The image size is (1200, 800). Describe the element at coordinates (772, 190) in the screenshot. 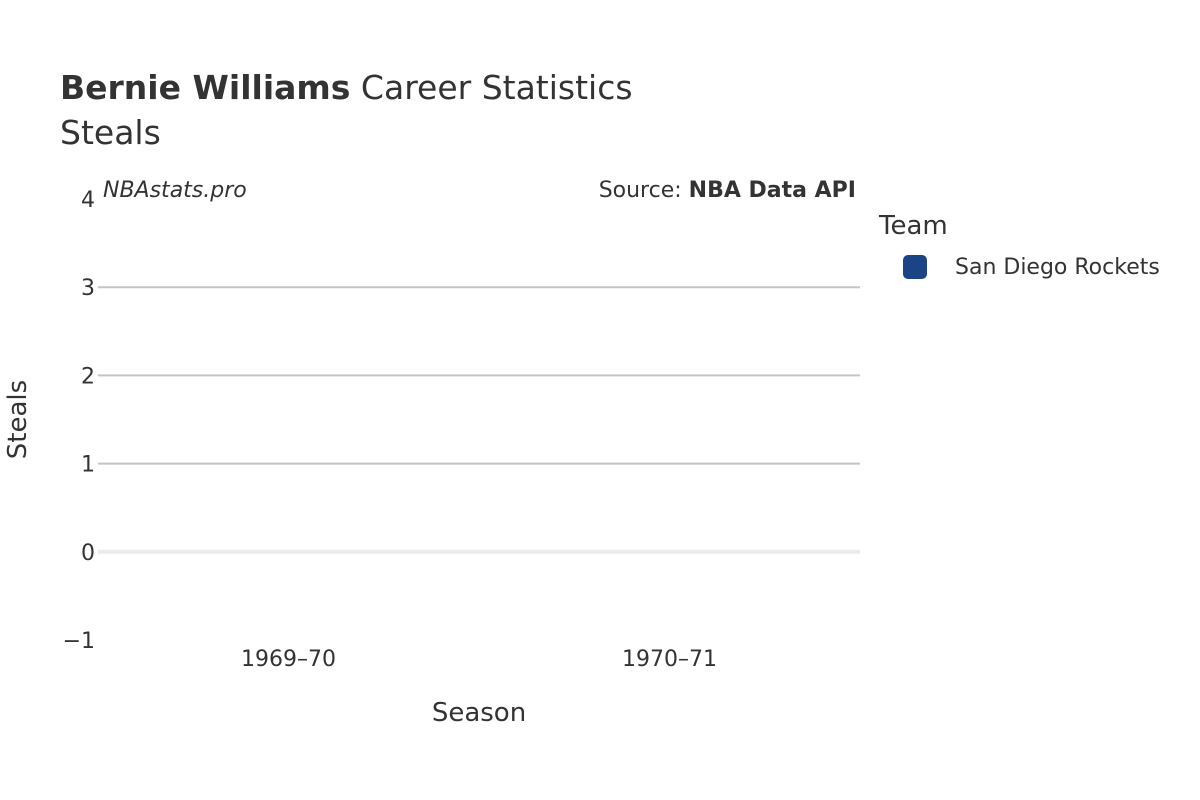

I see `source-name: NBA Data API` at that location.